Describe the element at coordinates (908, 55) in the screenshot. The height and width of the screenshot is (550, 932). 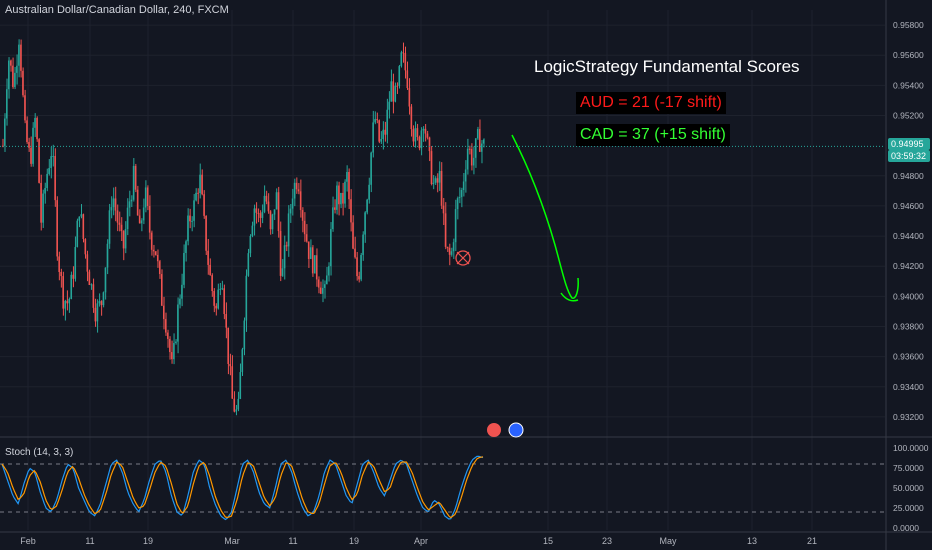
I see `y-tick-label: 0.95600` at that location.